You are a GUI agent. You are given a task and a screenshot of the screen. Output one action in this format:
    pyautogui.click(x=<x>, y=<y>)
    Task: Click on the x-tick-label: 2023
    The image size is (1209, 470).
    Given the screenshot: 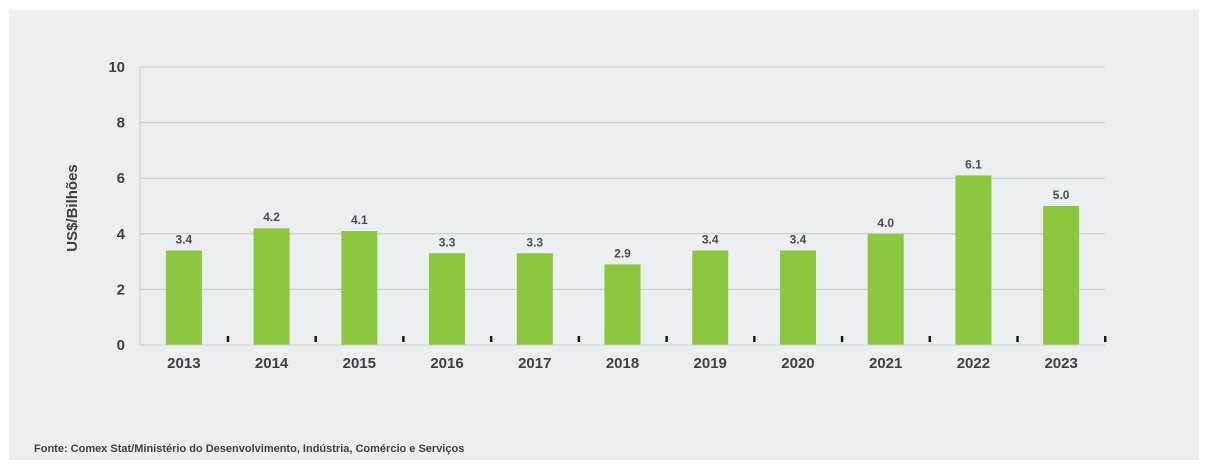 What is the action you would take?
    pyautogui.click(x=1060, y=363)
    